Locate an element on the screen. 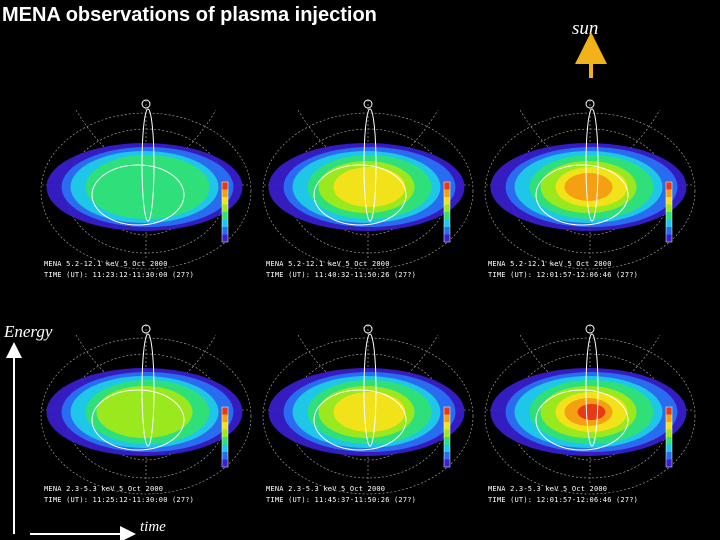 This screenshot has width=720, height=540. panel-caption-time: TIME (UT): 11:40:32-11:50:26 (27?) is located at coordinates (341, 275).